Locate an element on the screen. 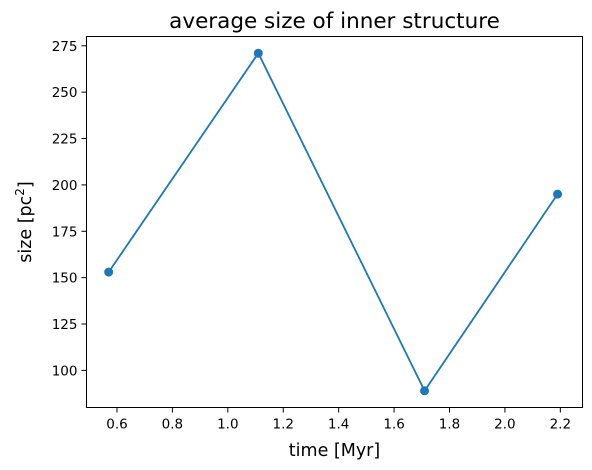  y-axis-label-end: ] is located at coordinates (26, 184).